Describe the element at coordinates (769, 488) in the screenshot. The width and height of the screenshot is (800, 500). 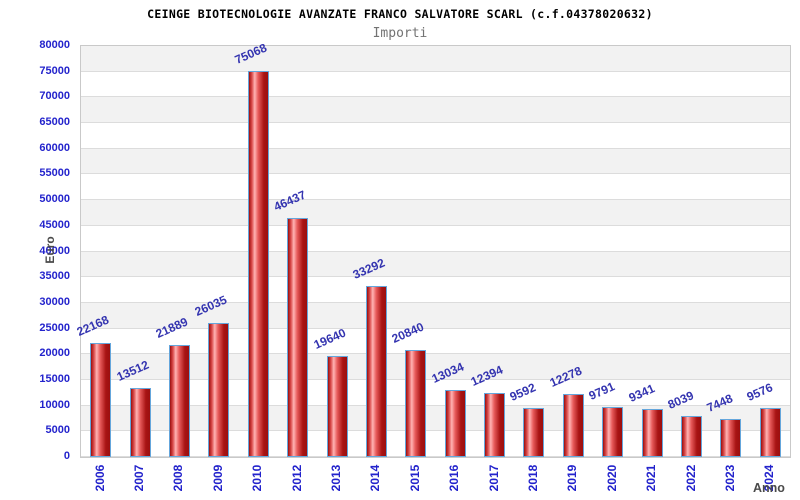
I see `x-axis-title: Anno` at that location.